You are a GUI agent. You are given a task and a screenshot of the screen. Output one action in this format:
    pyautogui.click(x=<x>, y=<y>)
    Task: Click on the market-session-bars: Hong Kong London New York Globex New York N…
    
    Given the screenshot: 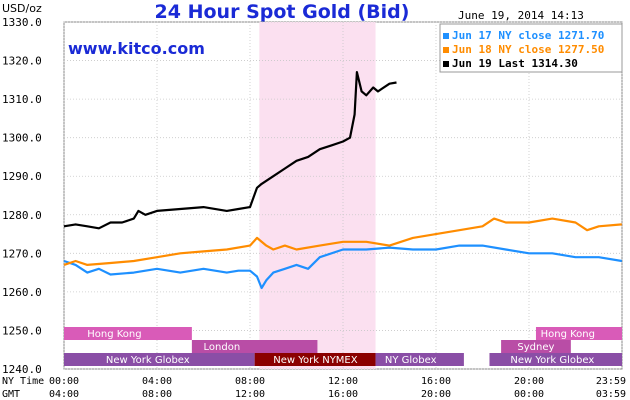 What is the action you would take?
    pyautogui.click(x=343, y=346)
    